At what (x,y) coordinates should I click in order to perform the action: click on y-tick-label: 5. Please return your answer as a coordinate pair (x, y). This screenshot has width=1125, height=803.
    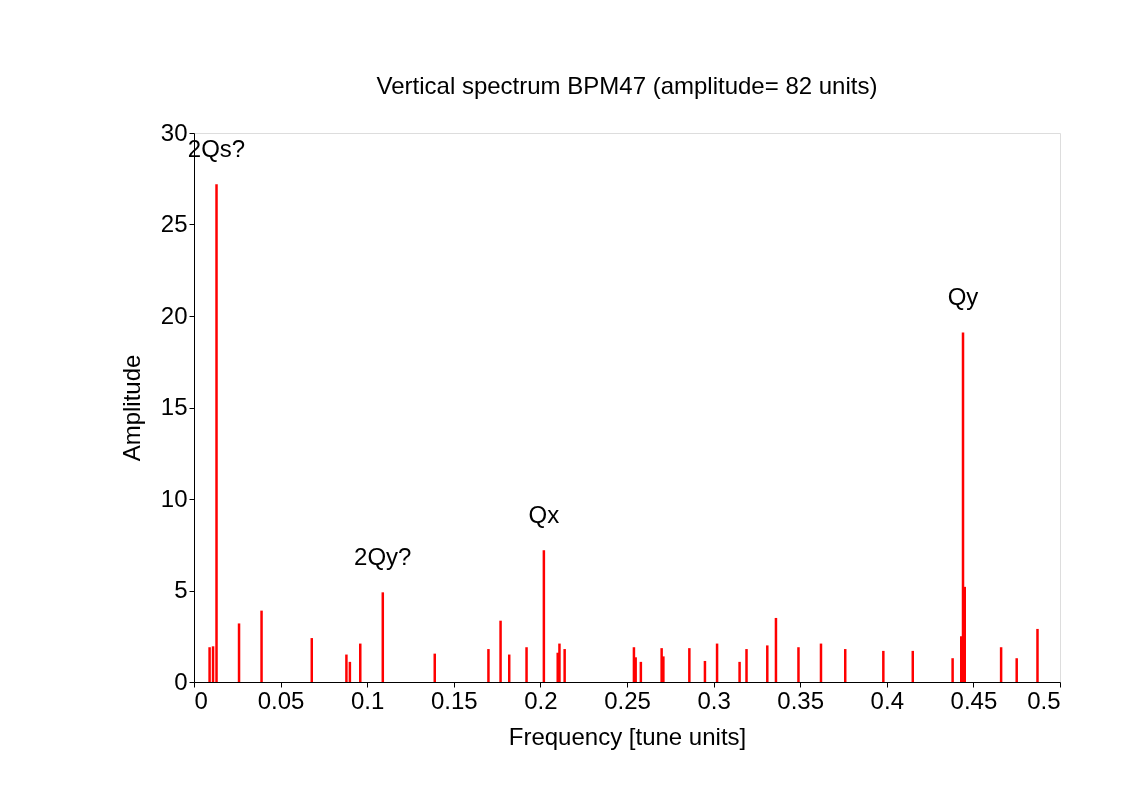
    Looking at the image, I should click on (181, 589).